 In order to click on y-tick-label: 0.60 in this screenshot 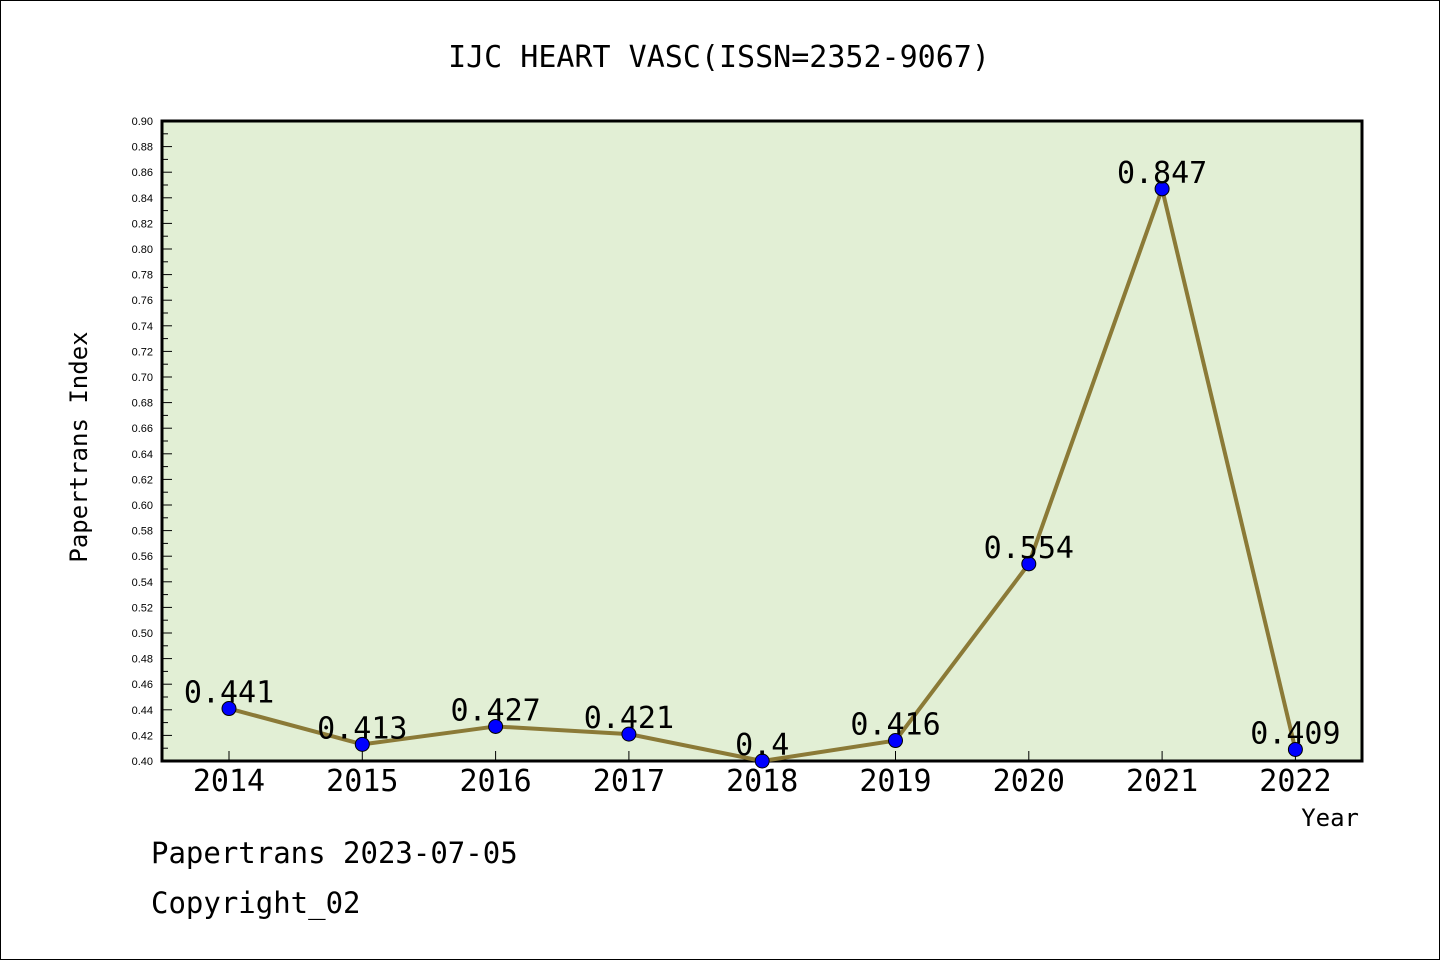, I will do `click(142, 506)`.